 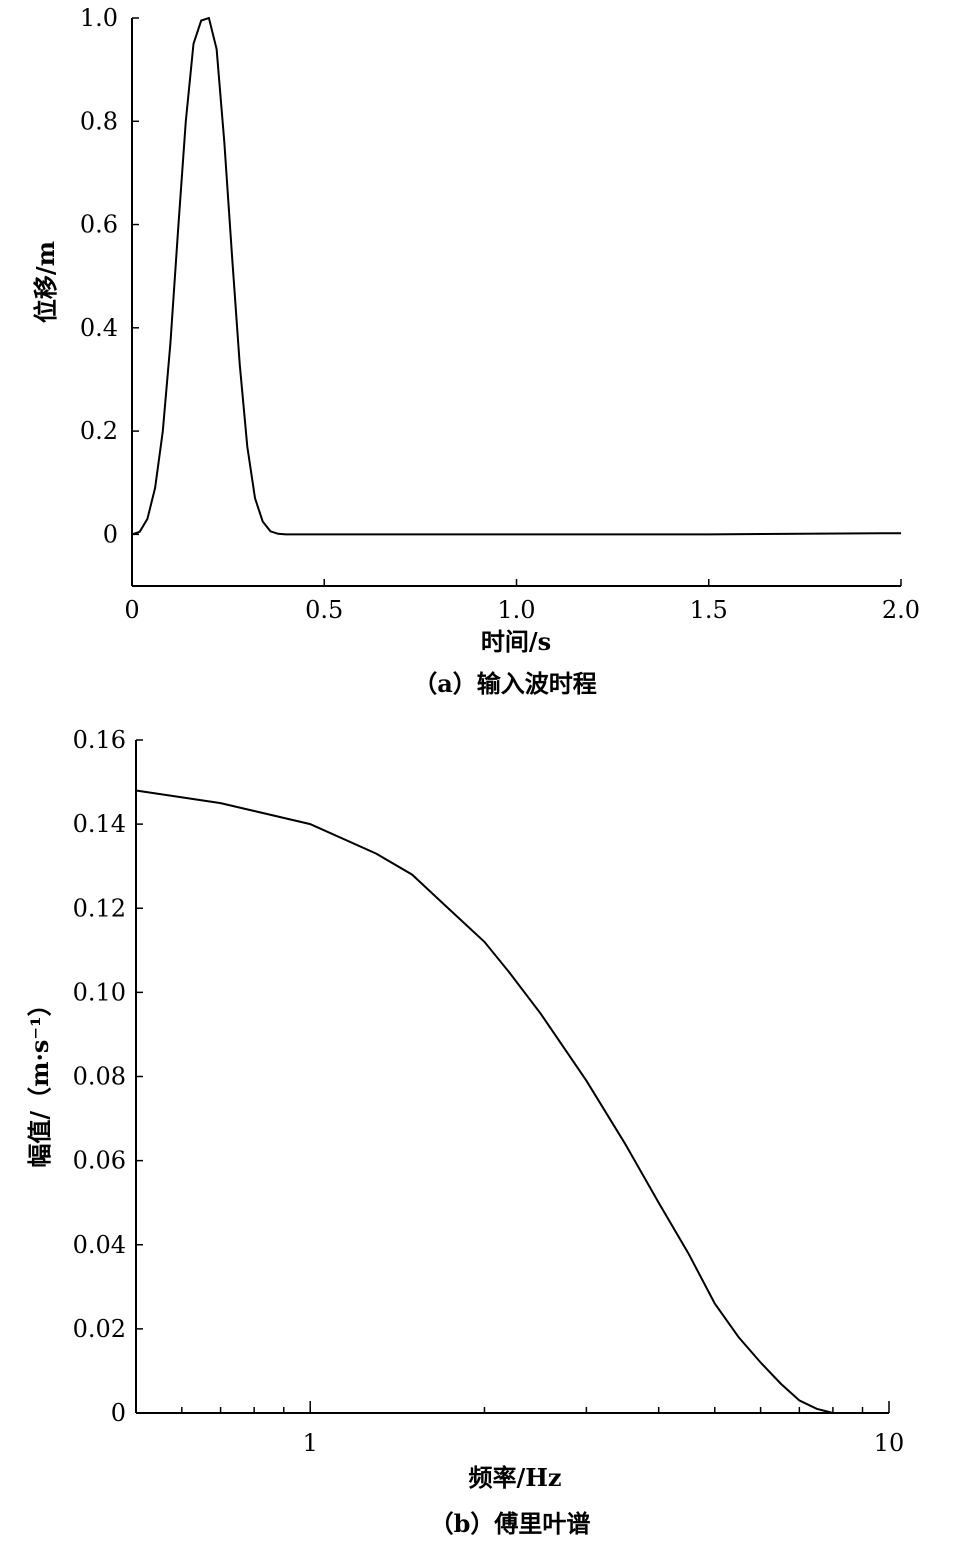 I want to click on panel-b-y-tick-label: 0.06, so click(x=99, y=1161).